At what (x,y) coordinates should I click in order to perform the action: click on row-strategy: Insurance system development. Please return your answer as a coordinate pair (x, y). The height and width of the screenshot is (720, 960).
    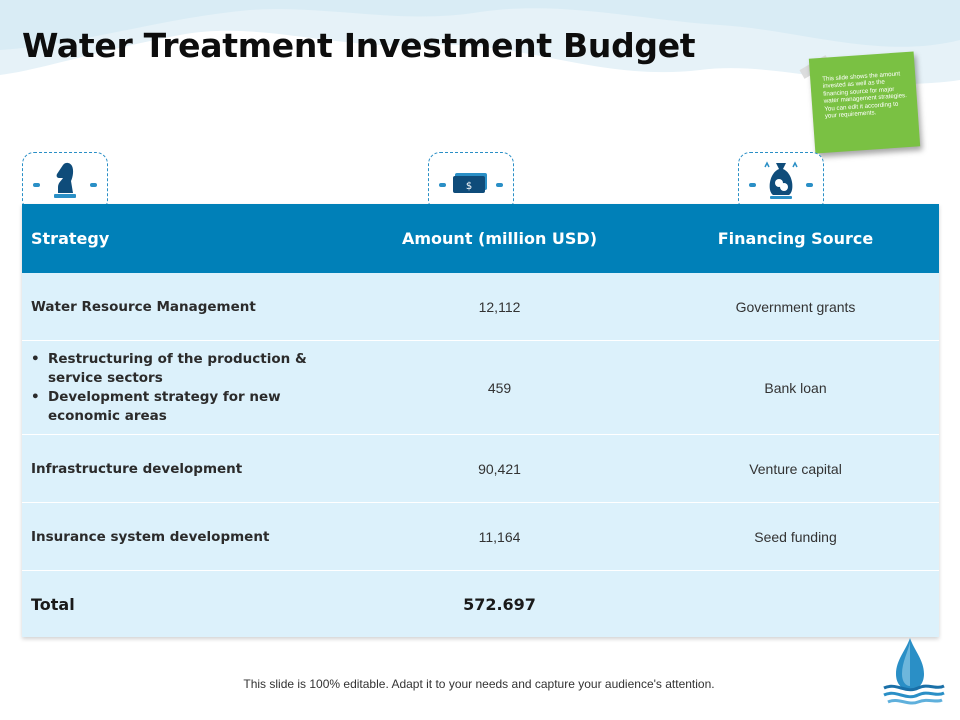
    Looking at the image, I should click on (150, 536).